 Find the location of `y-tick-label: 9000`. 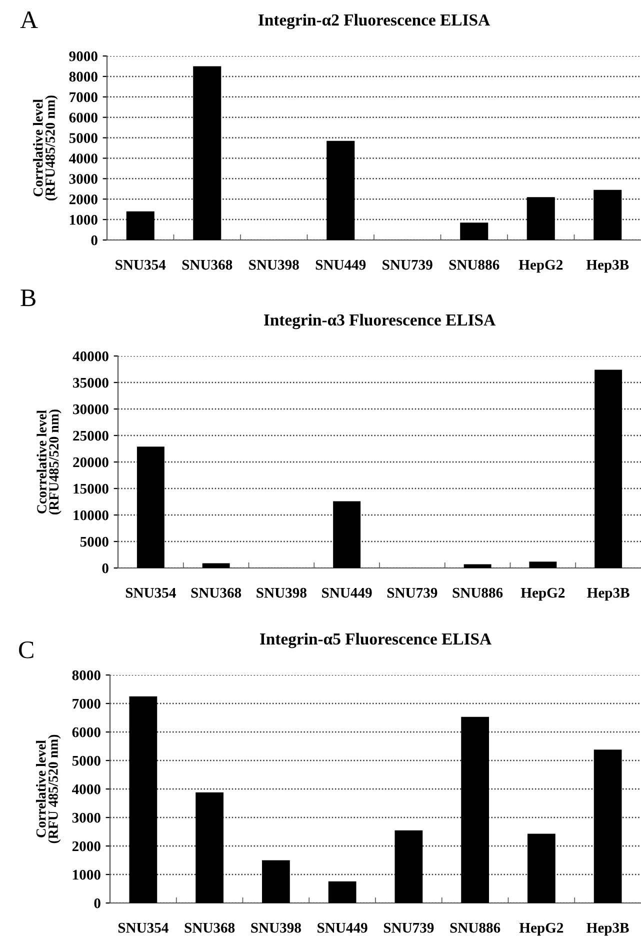

y-tick-label: 9000 is located at coordinates (83, 56).